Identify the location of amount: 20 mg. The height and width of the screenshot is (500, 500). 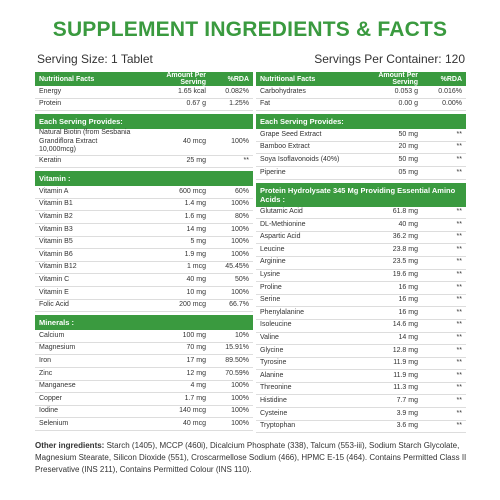
(408, 147).